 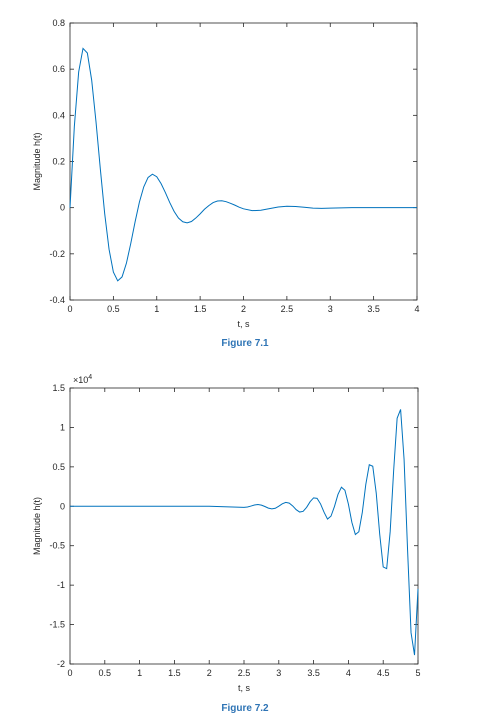 I want to click on y-tick-label: 0.4, so click(x=58, y=115).